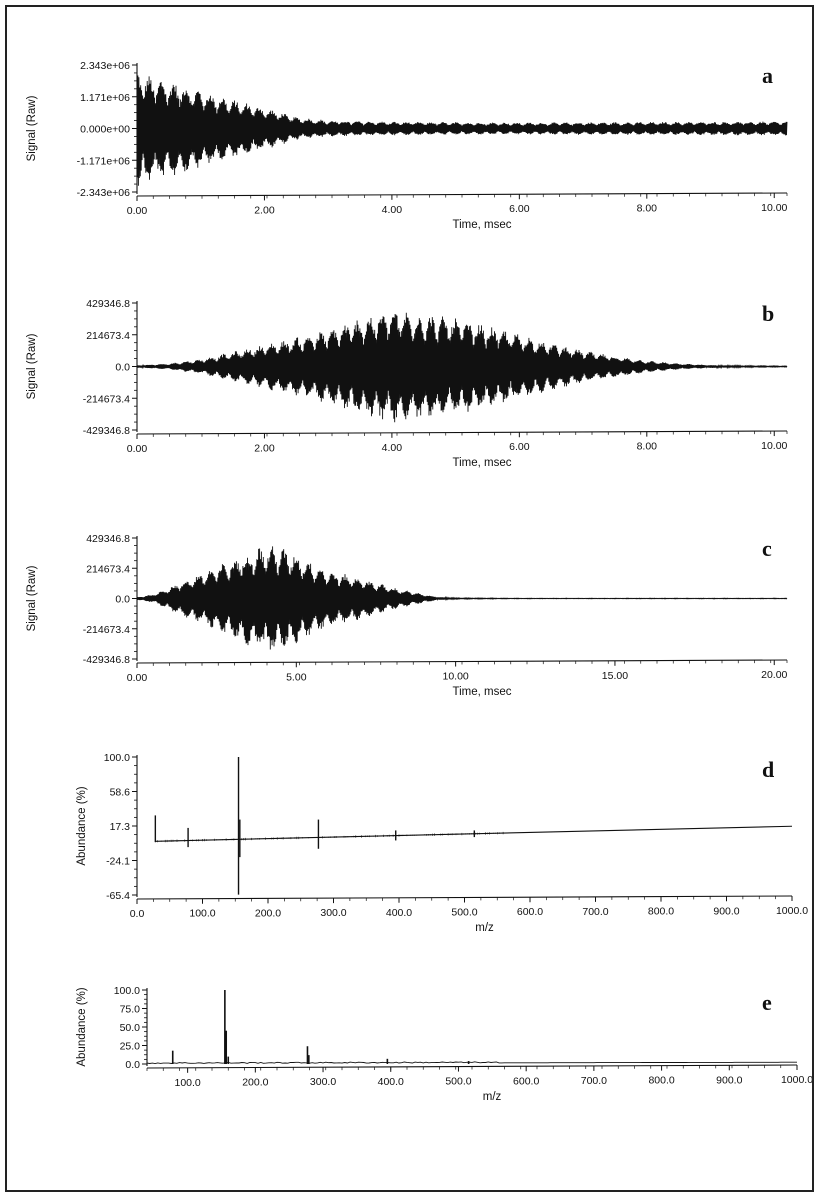 The image size is (819, 1197). Describe the element at coordinates (120, 793) in the screenshot. I see `y-tick-label: 58.6` at that location.